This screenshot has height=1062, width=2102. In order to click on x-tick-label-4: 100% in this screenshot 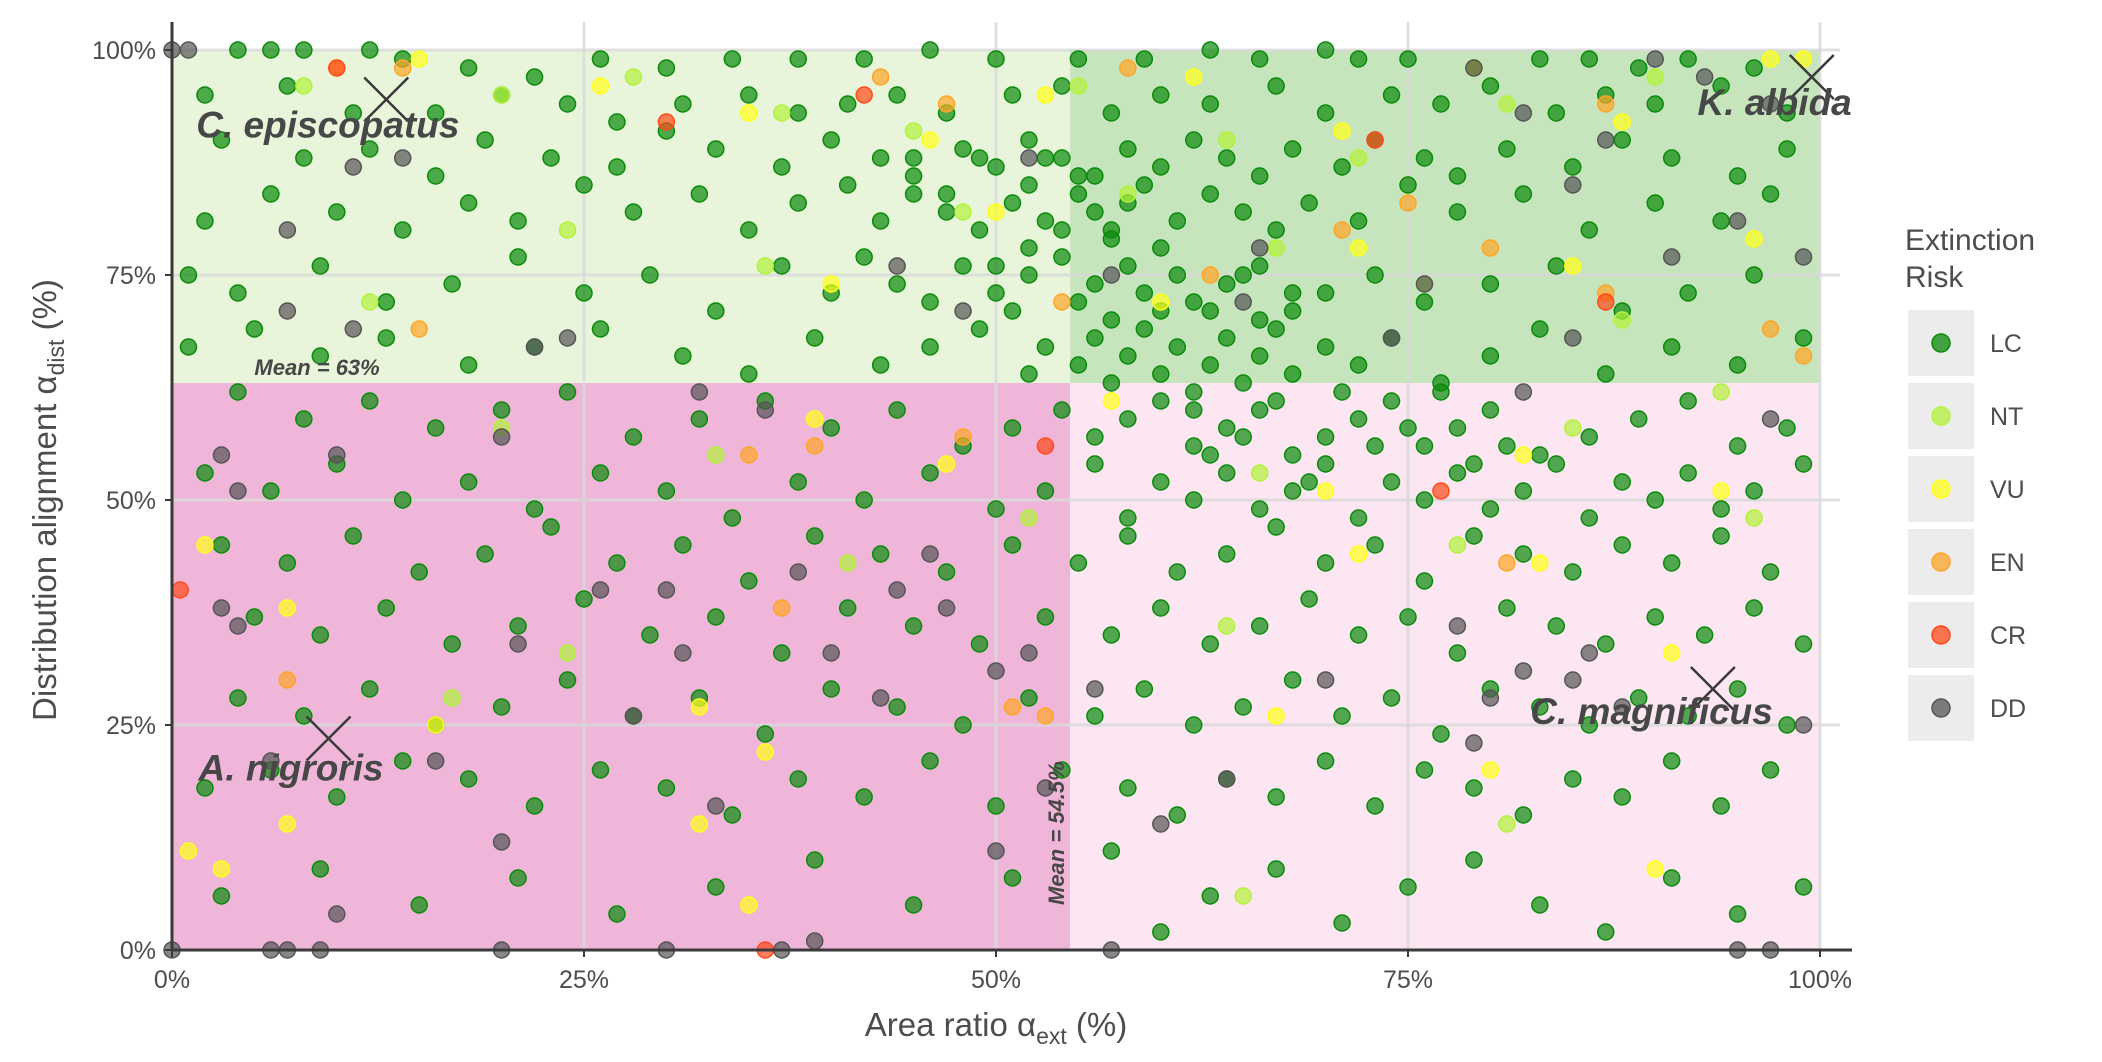, I will do `click(1820, 980)`.